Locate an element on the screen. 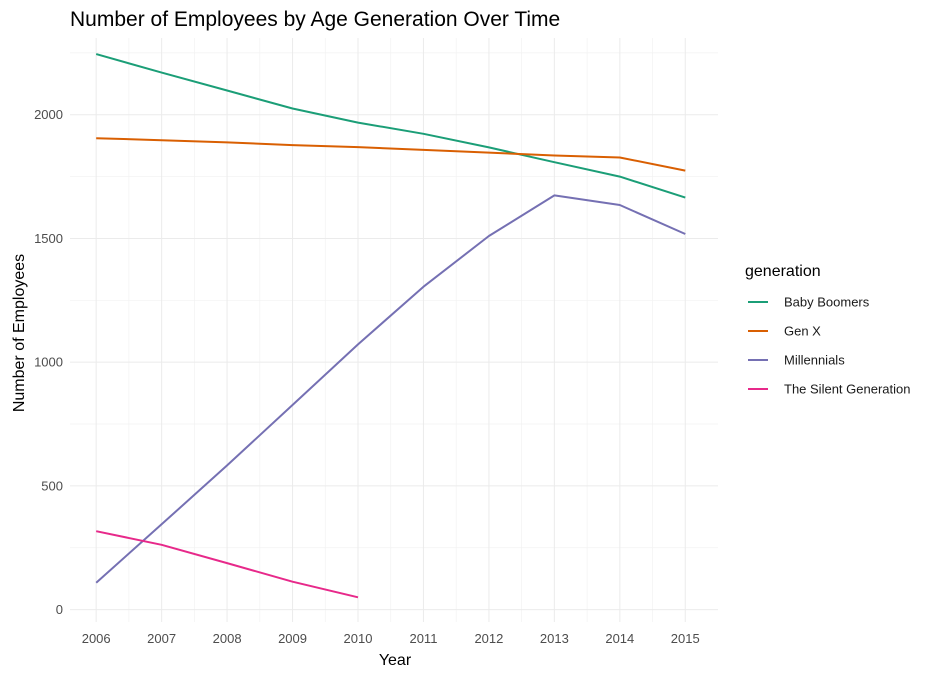 Image resolution: width=943 pixels, height=678 pixels. y-axis-ticks: 0 500 1000 1500 2000 is located at coordinates (48, 362).